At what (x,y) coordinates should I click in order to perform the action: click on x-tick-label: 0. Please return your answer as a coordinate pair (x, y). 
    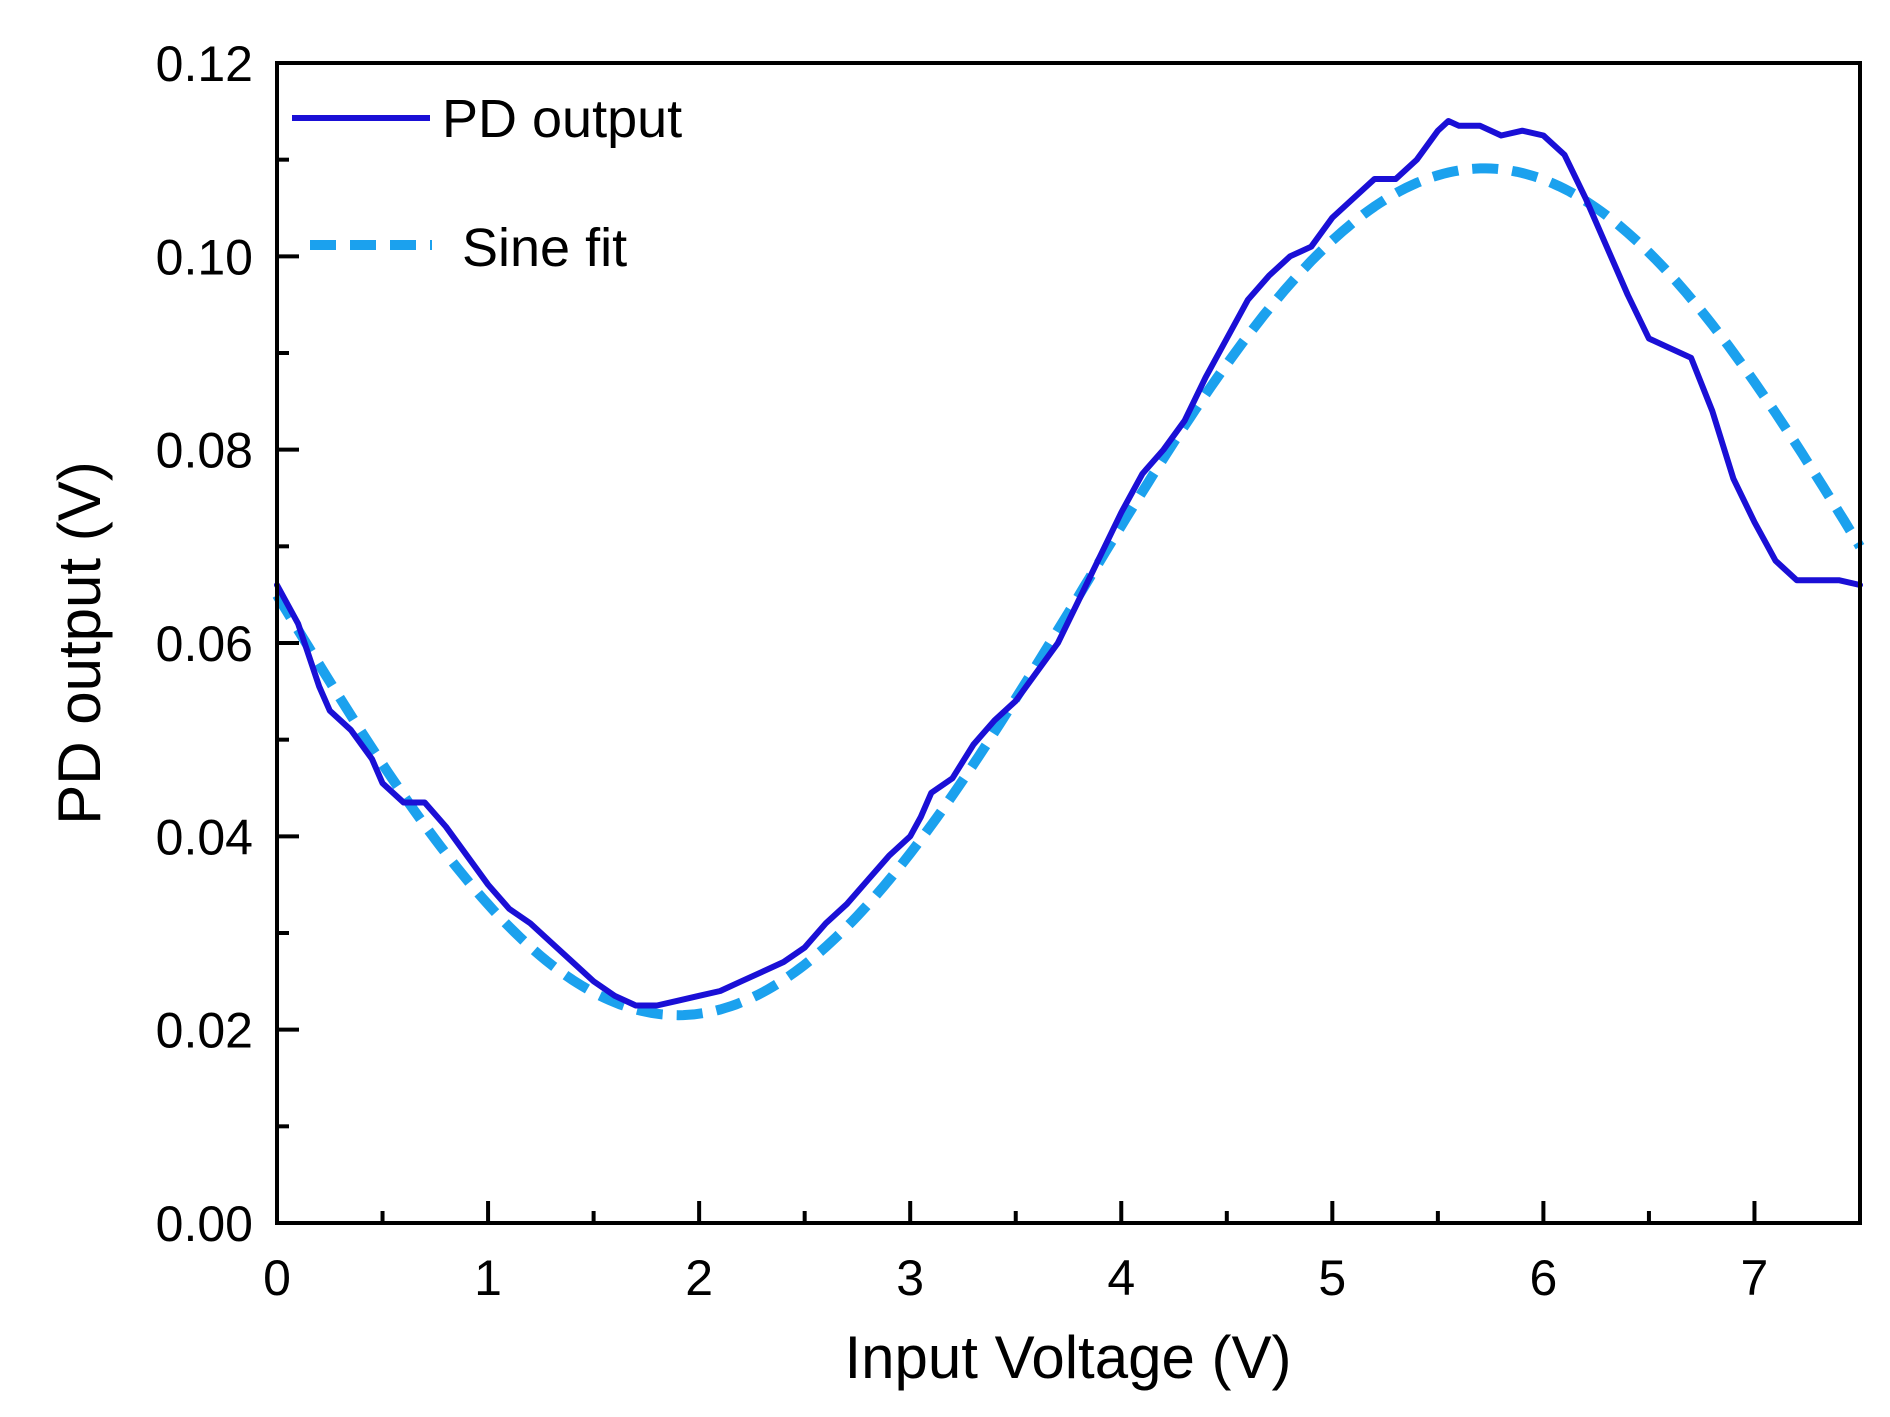
    Looking at the image, I should click on (277, 1278).